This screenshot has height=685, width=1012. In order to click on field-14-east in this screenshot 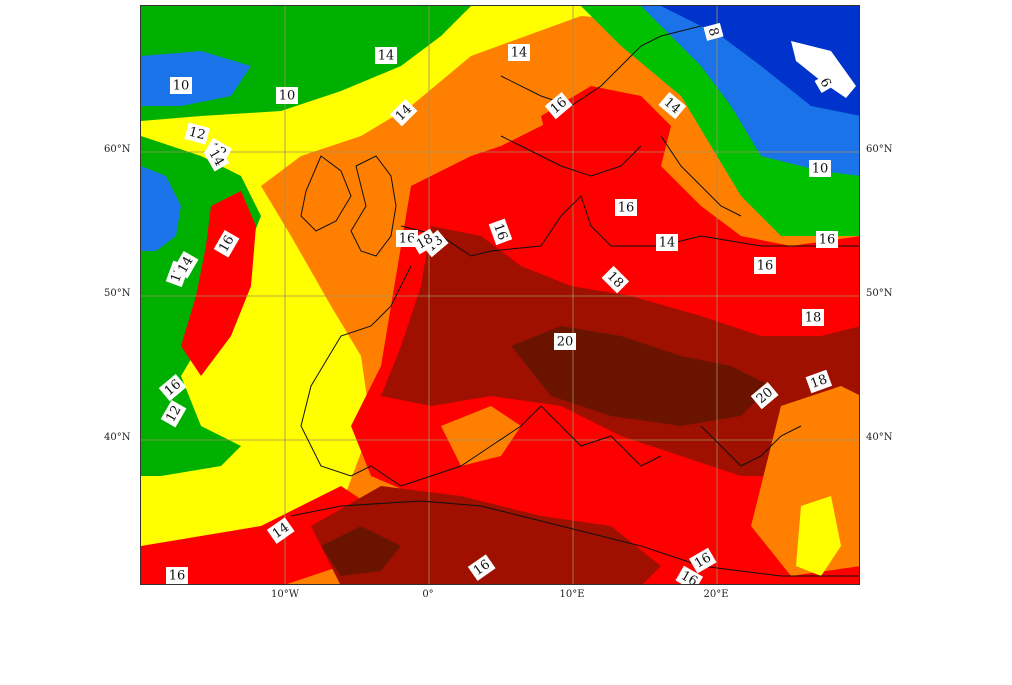, I will do `click(818, 536)`.